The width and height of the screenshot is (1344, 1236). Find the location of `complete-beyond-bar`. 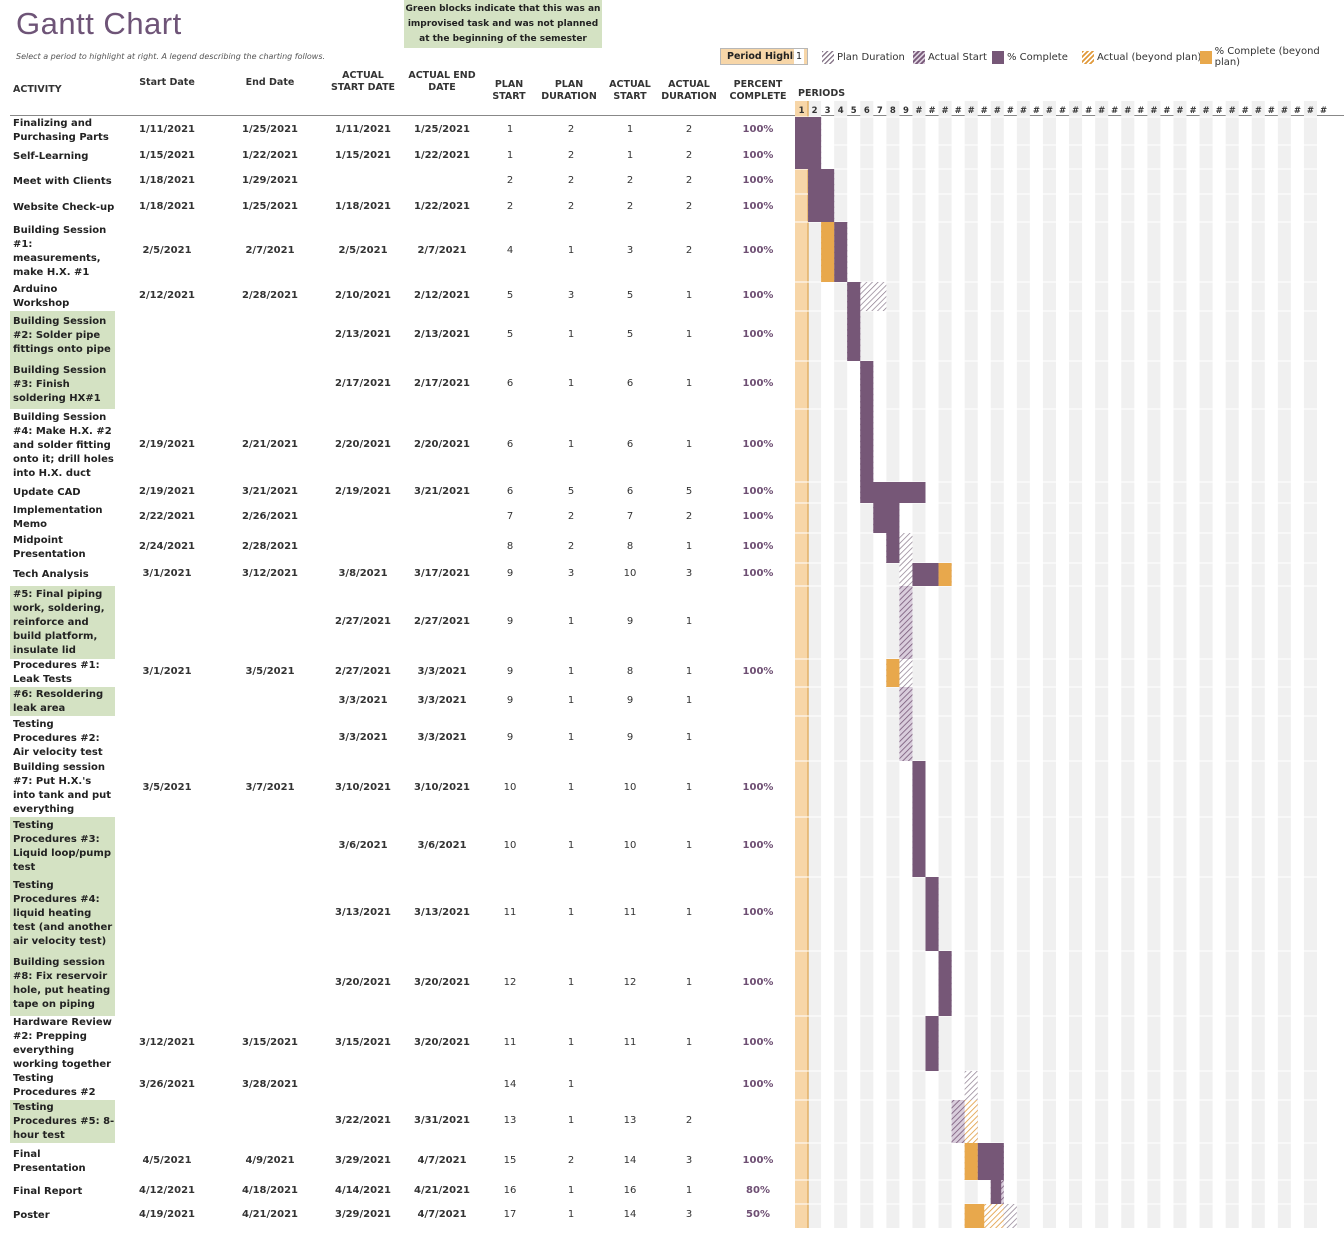

complete-beyond-bar is located at coordinates (893, 673).